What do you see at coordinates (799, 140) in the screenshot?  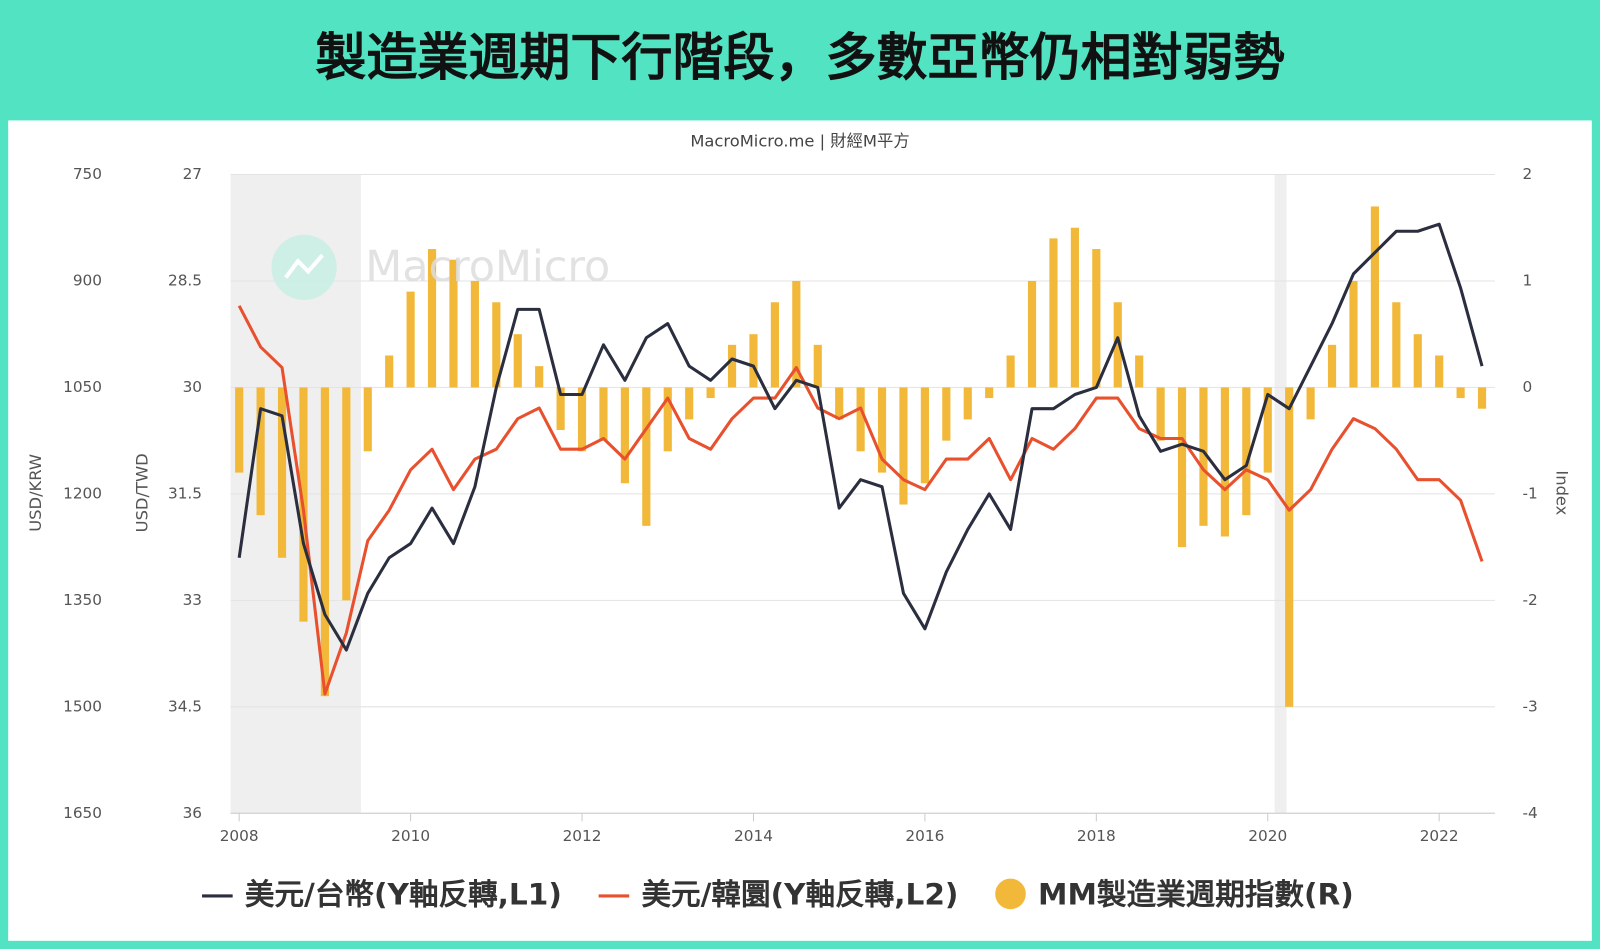 I see `source: MacroMicro.me | 財經M平方` at bounding box center [799, 140].